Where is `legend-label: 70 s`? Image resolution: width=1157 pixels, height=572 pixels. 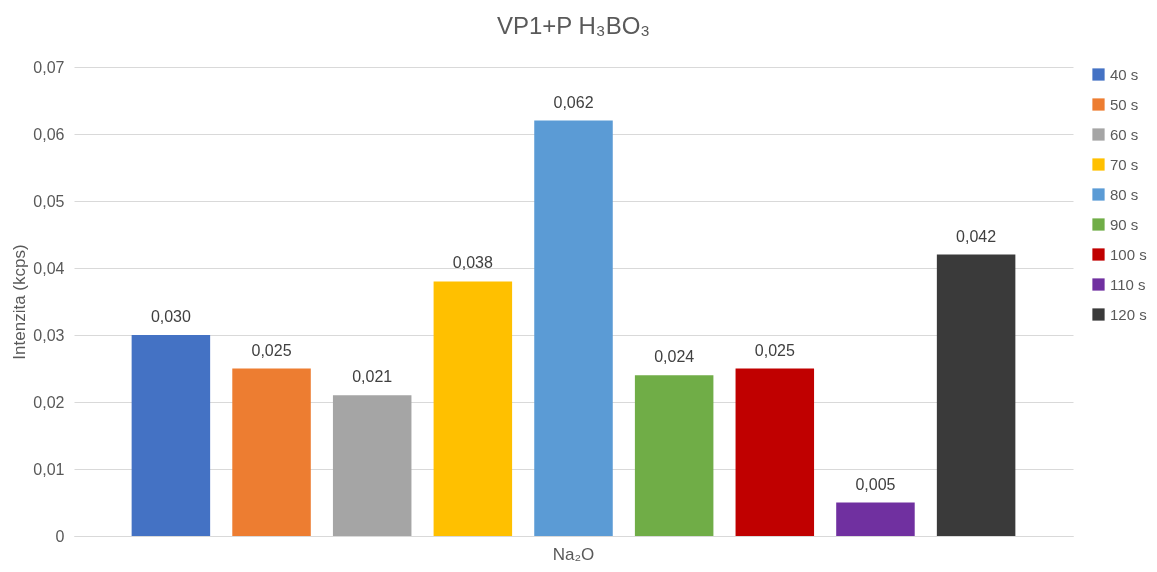 legend-label: 70 s is located at coordinates (1124, 164).